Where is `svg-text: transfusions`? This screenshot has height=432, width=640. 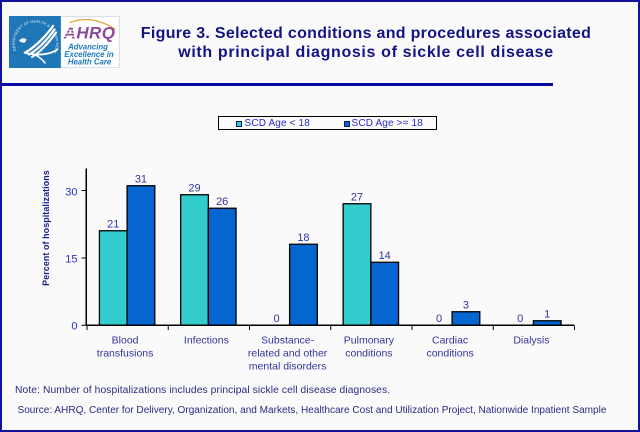
svg-text: transfusions is located at coordinates (125, 354).